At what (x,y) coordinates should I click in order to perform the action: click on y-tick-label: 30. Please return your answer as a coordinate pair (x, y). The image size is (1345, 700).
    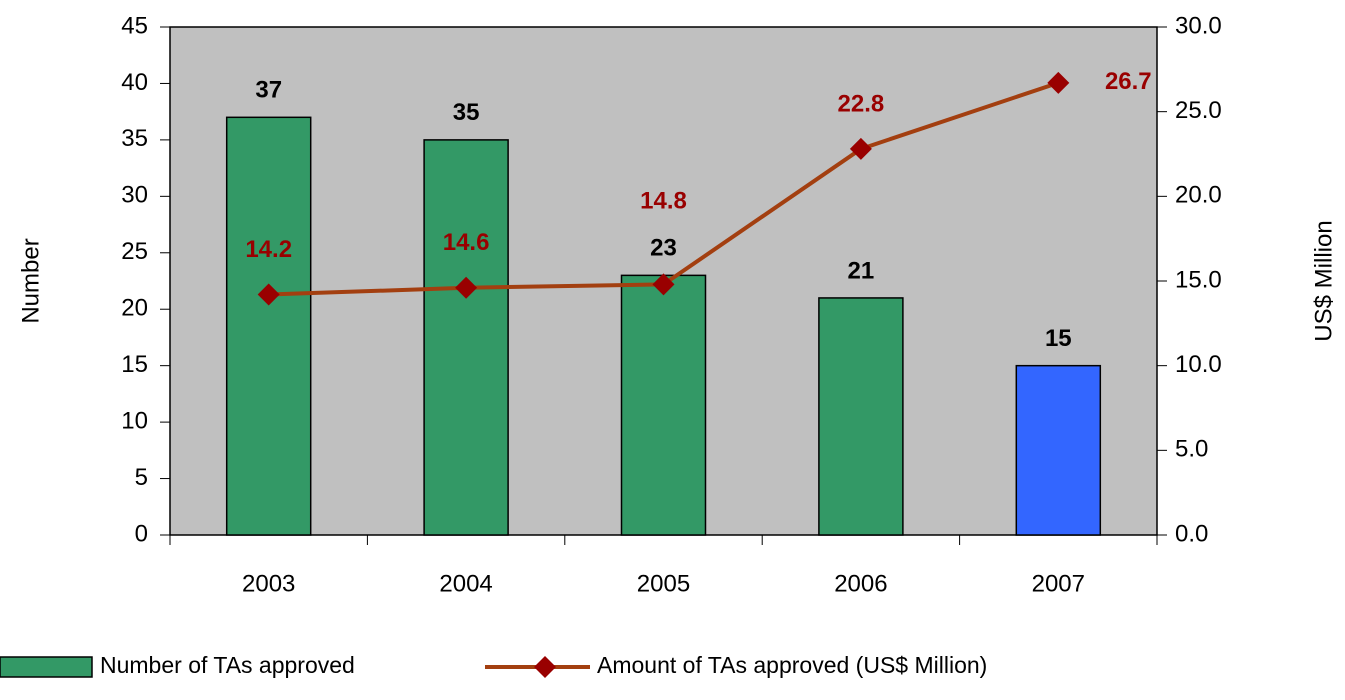
    Looking at the image, I should click on (134, 195).